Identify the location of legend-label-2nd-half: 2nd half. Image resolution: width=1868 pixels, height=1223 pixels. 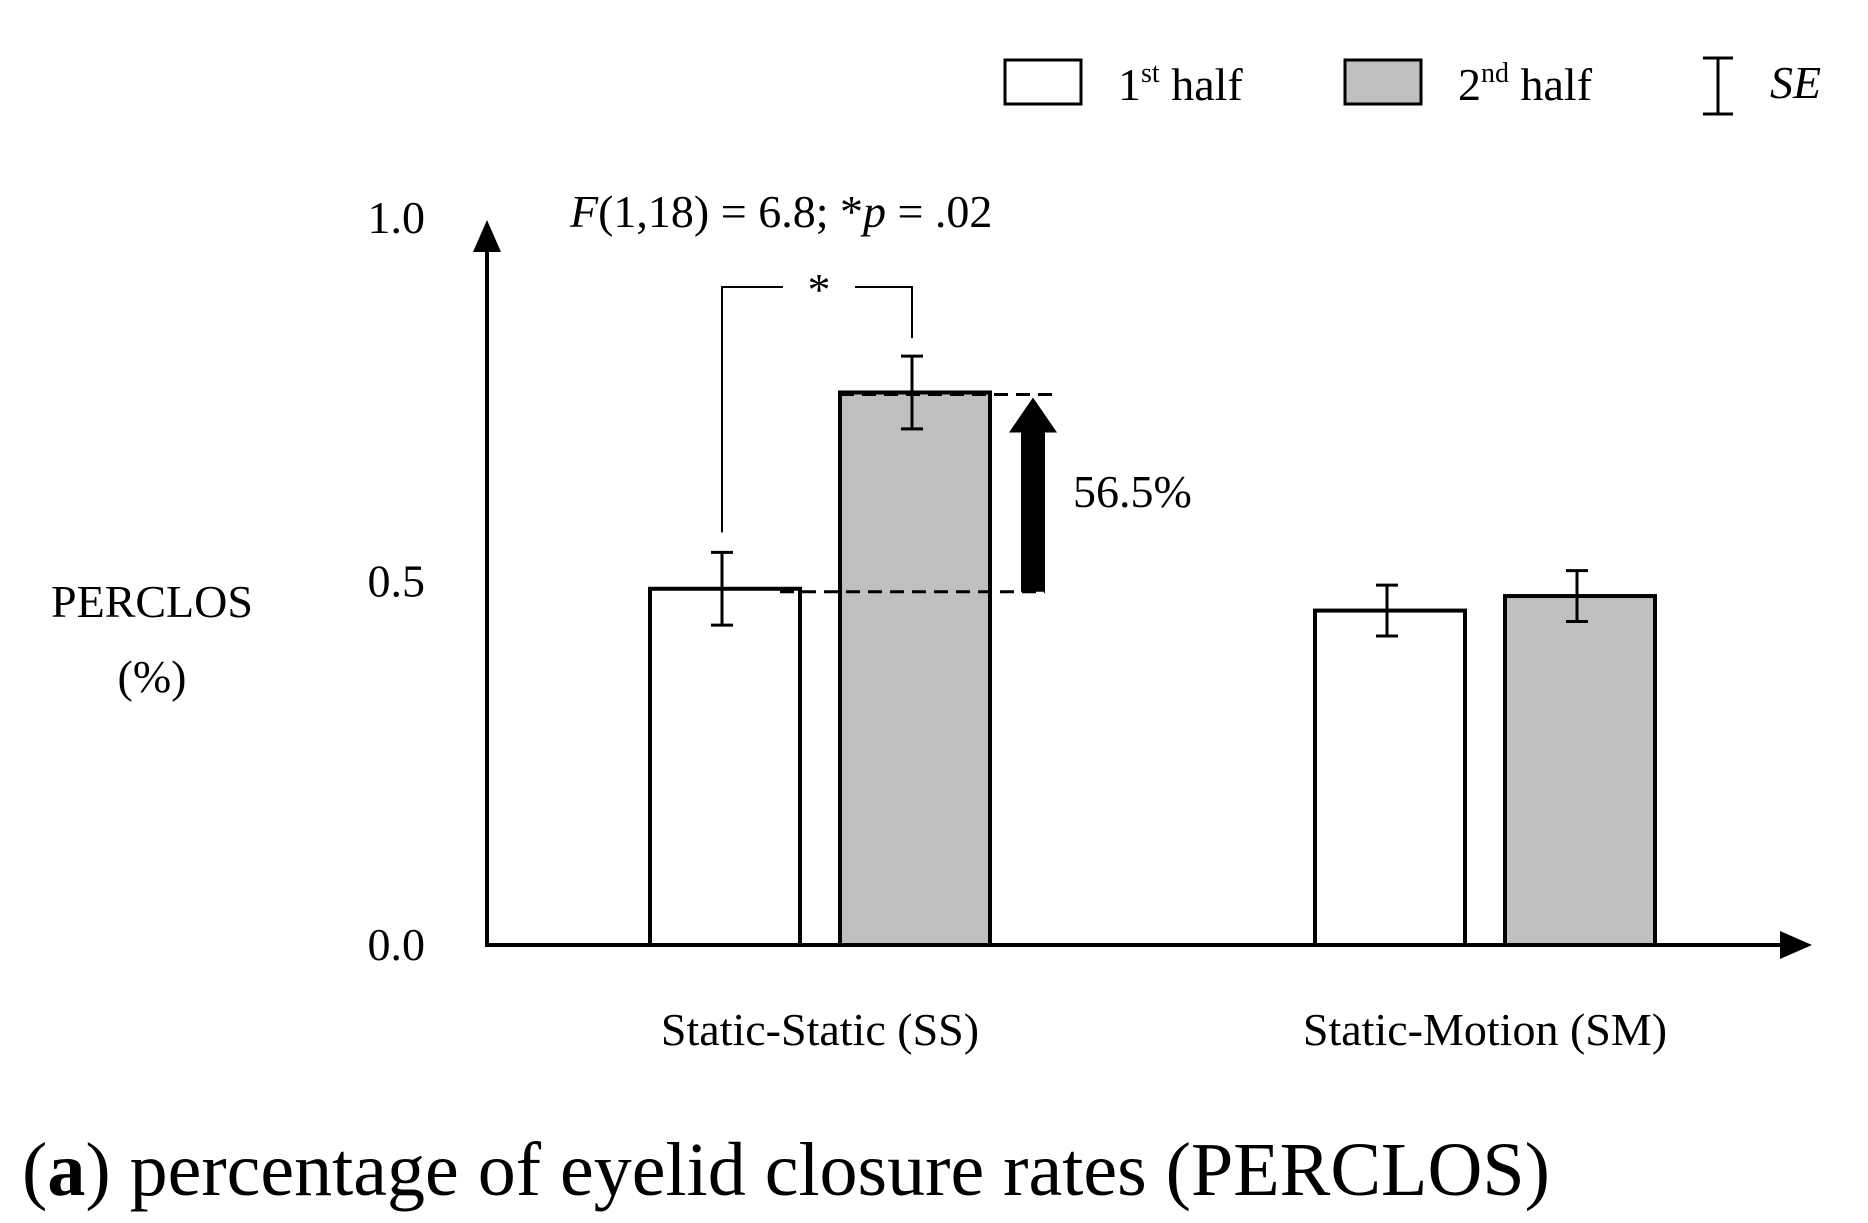
(1525, 84).